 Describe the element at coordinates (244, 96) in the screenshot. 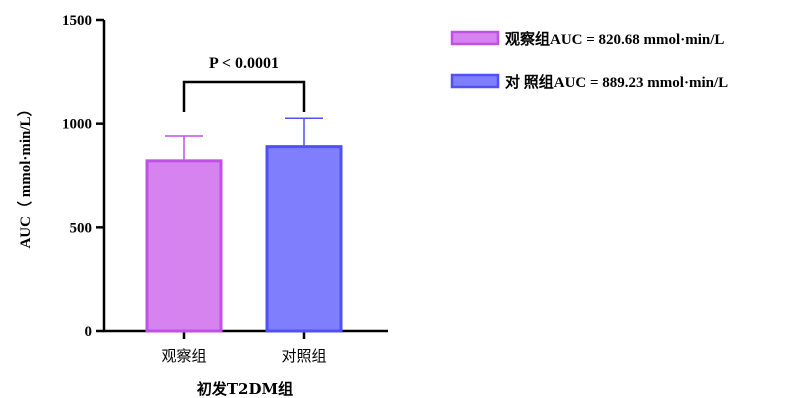

I see `significance-line` at that location.